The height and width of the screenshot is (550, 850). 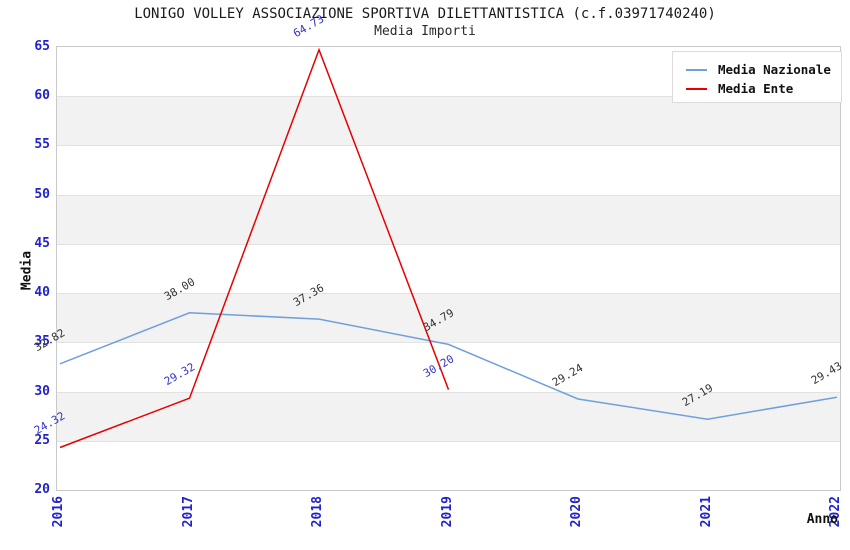 What do you see at coordinates (42, 489) in the screenshot?
I see `y-tick-label: 20` at bounding box center [42, 489].